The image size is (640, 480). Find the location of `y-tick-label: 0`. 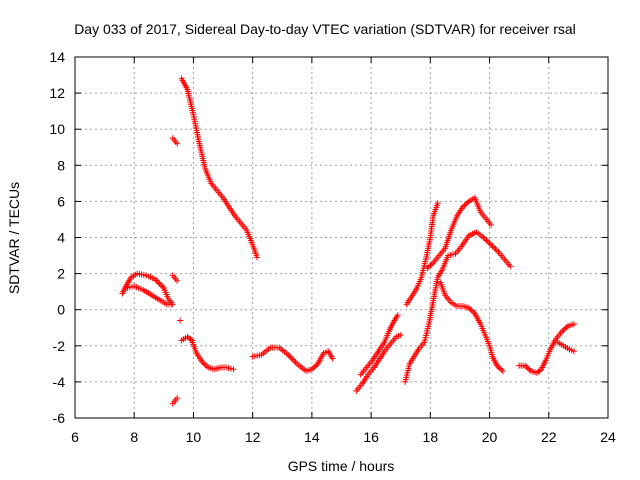

y-tick-label: 0 is located at coordinates (61, 310).